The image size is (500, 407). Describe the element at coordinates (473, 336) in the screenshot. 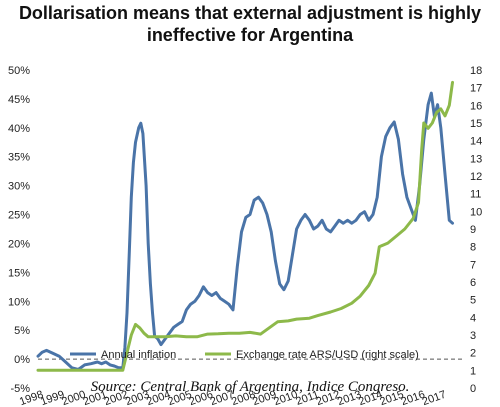

I see `right-axis-tick-label: 3` at that location.